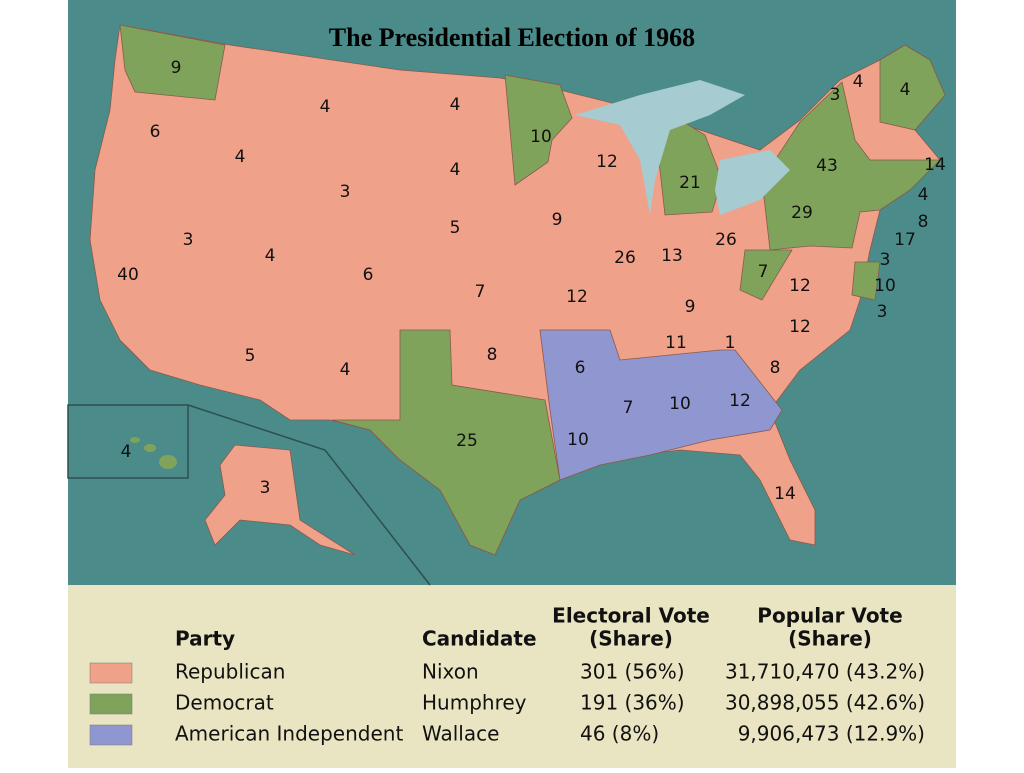 The width and height of the screenshot is (1024, 773). What do you see at coordinates (631, 616) in the screenshot?
I see `header: Electoral Vote` at bounding box center [631, 616].